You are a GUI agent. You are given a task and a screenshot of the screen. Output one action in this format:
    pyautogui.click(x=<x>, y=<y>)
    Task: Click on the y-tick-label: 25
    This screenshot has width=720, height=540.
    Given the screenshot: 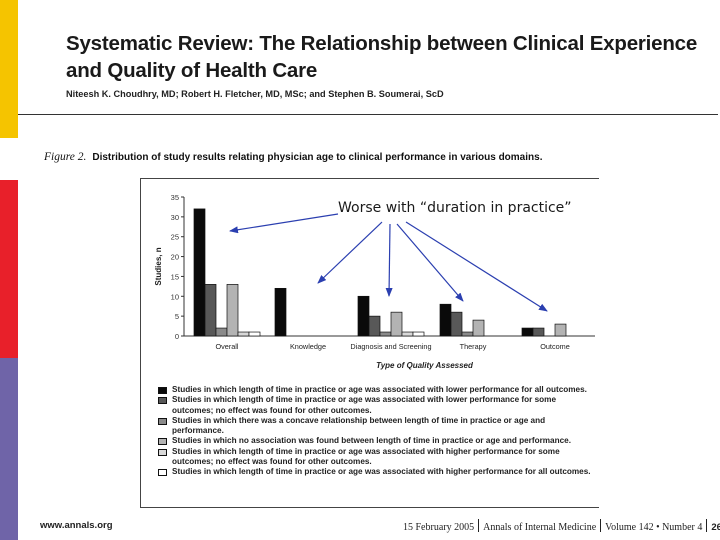 What is the action you would take?
    pyautogui.click(x=175, y=237)
    